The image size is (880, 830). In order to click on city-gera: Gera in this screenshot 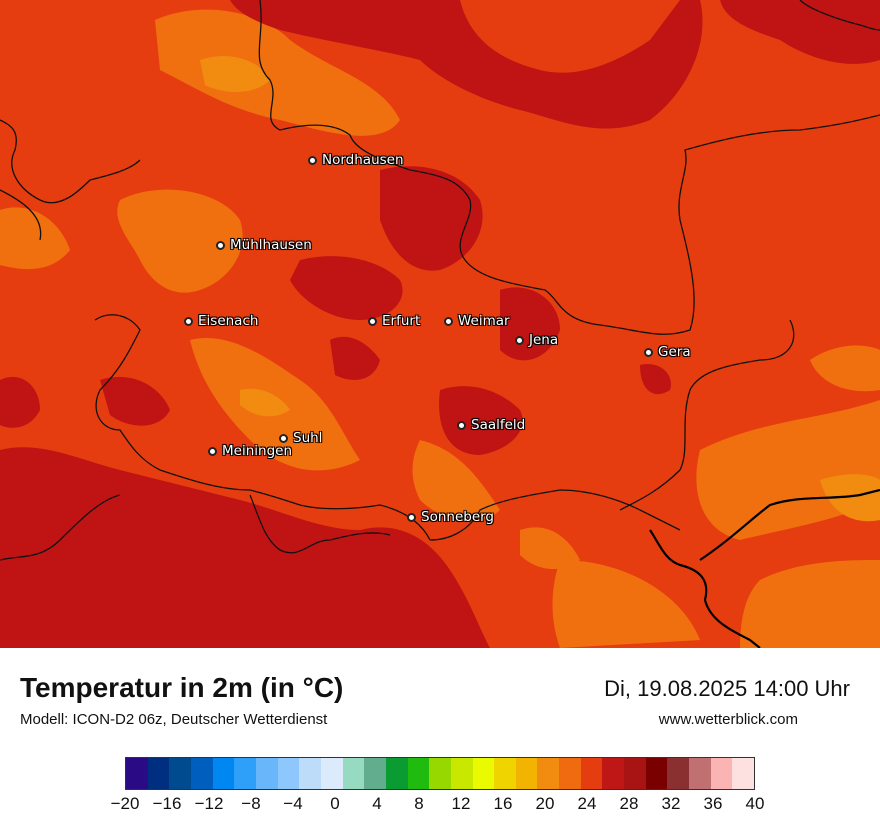, I will do `click(667, 352)`.